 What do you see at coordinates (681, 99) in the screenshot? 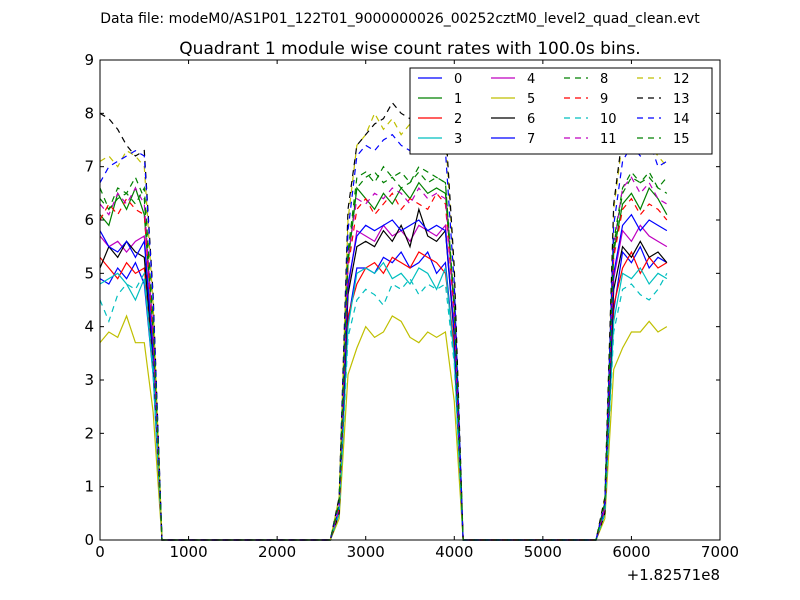
I see `legend-label-13: 13` at bounding box center [681, 99].